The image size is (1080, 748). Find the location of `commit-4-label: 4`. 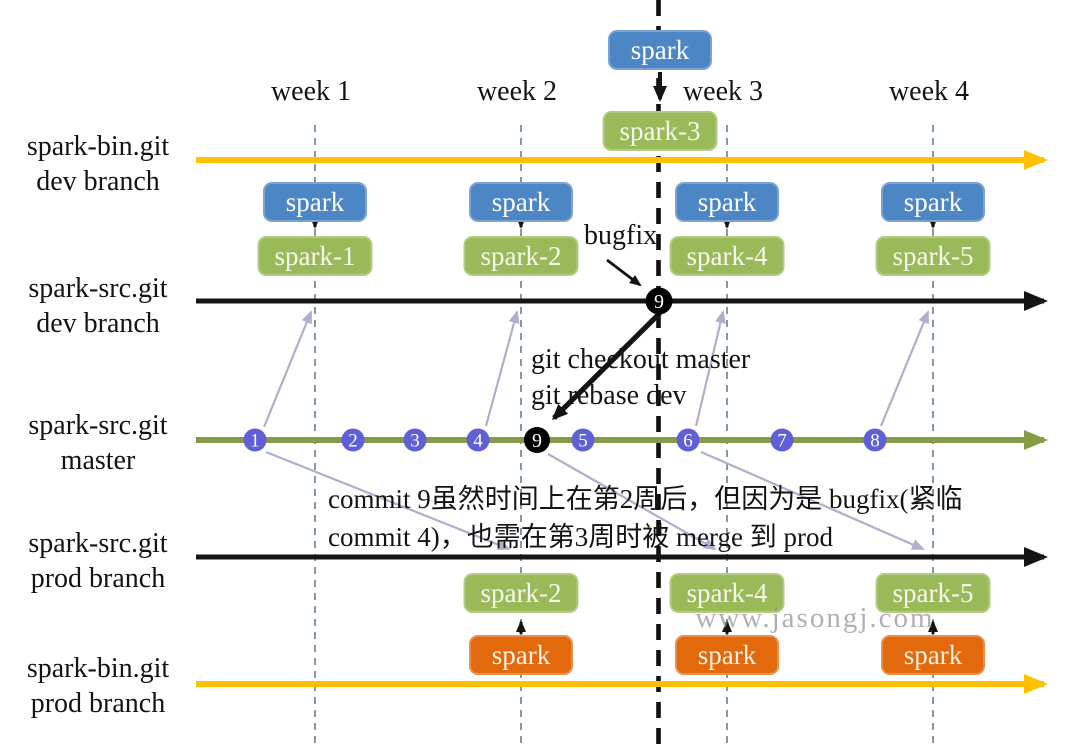

commit-4-label: 4 is located at coordinates (478, 441).